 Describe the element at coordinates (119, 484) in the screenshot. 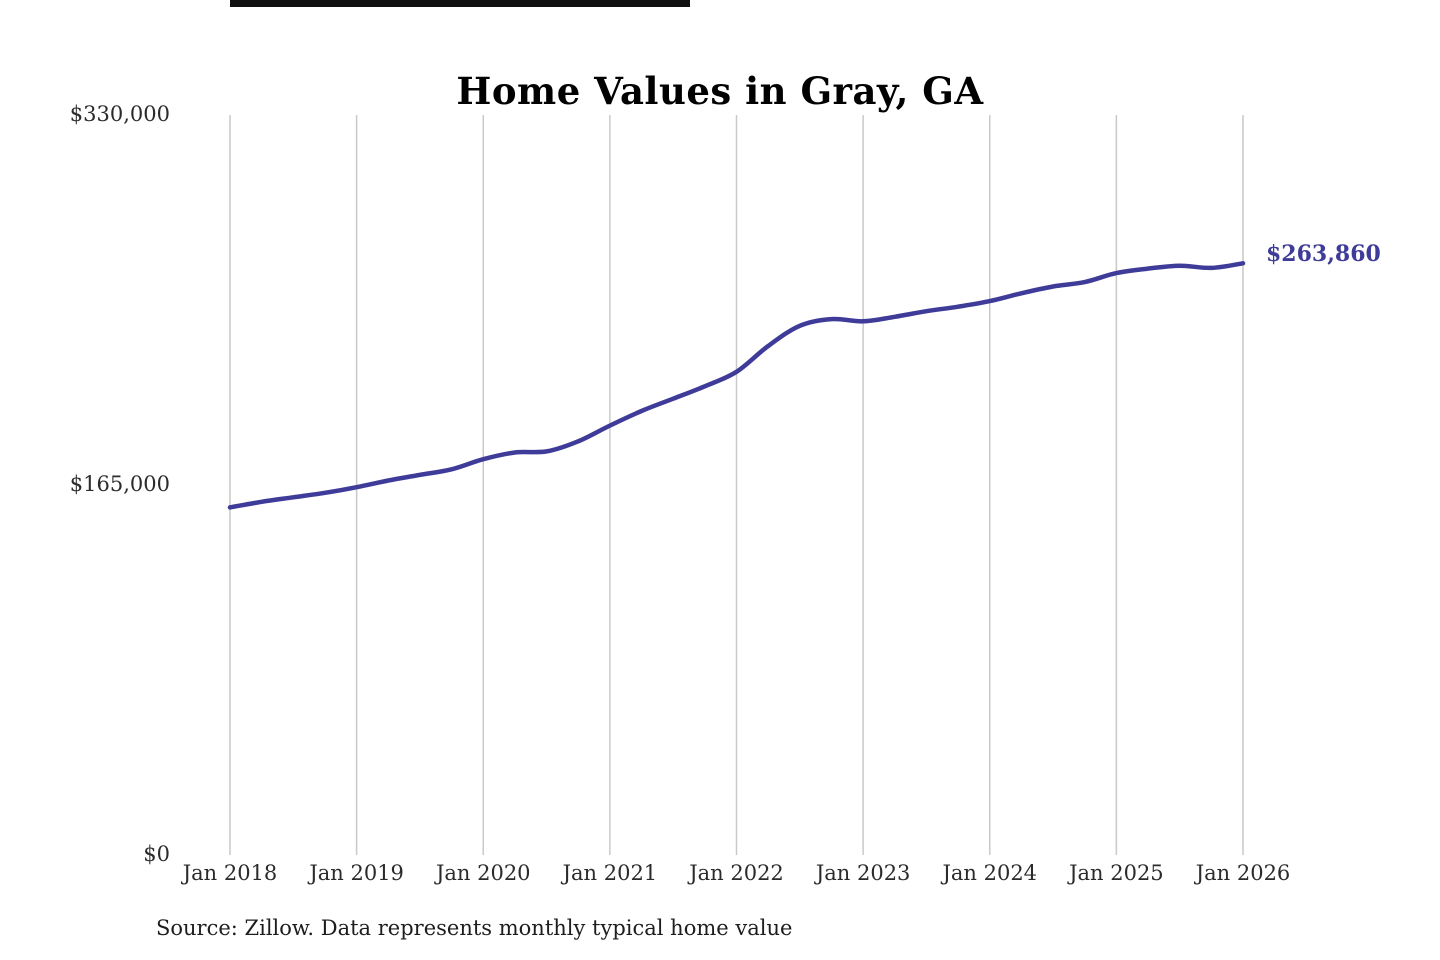

I see `y-axis-tick-label: $165,000` at that location.